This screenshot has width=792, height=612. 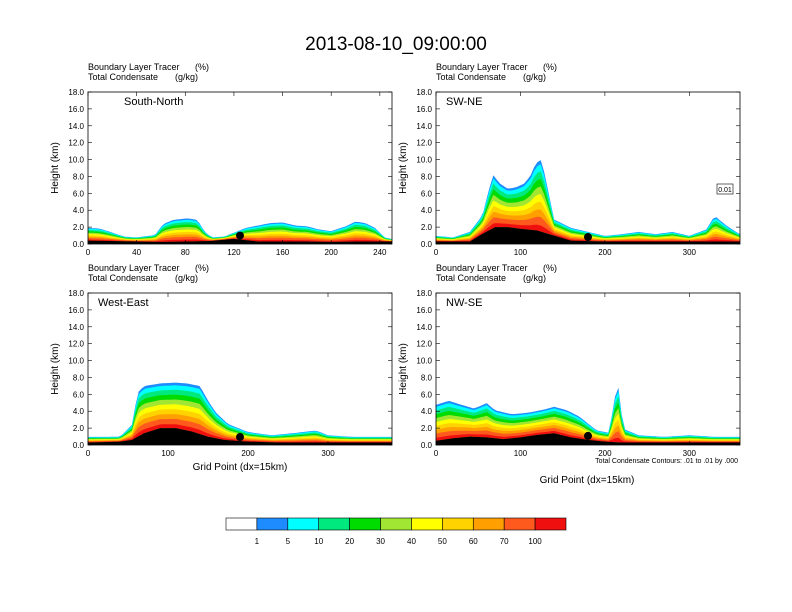 What do you see at coordinates (240, 467) in the screenshot?
I see `x-axis-label-west-east: Grid Point (dx=15km)` at bounding box center [240, 467].